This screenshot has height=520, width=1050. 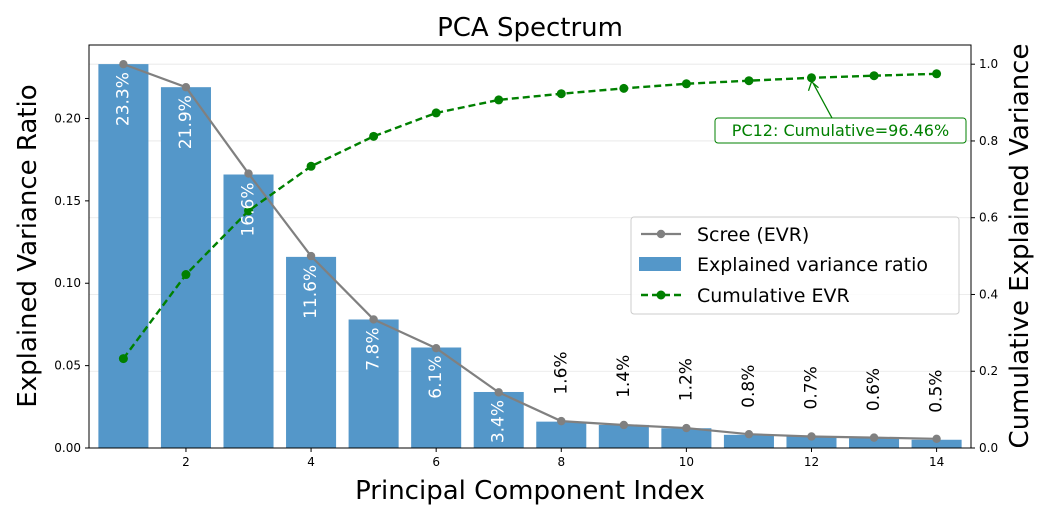 What do you see at coordinates (311, 292) in the screenshot?
I see `bar-label-4: 11.6%` at bounding box center [311, 292].